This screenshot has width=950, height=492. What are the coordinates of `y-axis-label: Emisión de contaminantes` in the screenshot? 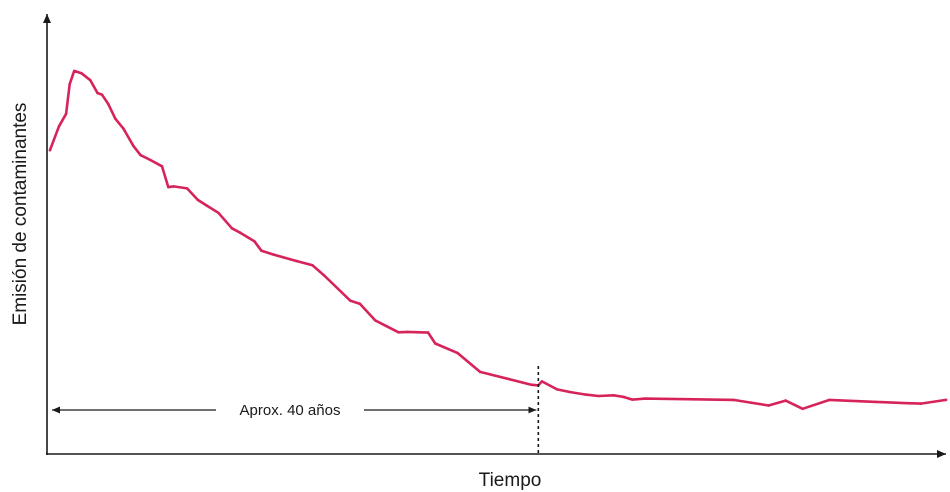 It's located at (20, 214).